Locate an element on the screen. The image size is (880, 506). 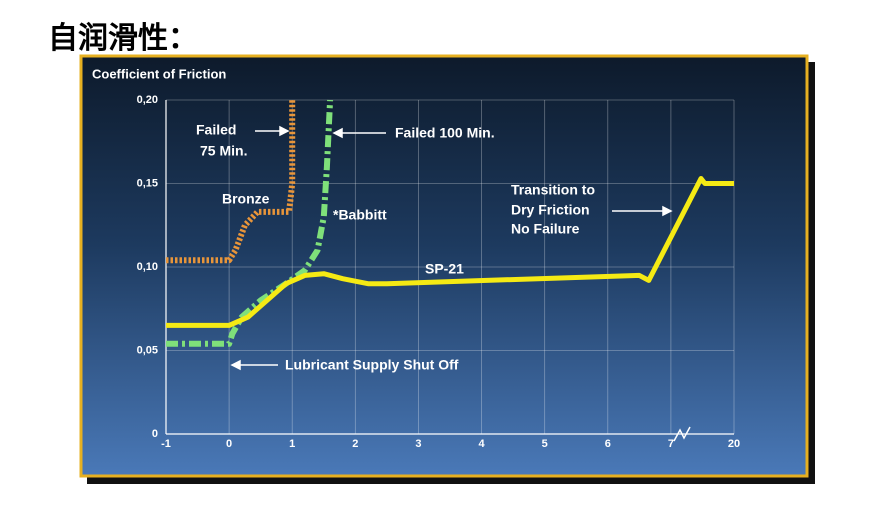
annotation: Failed is located at coordinates (216, 130).